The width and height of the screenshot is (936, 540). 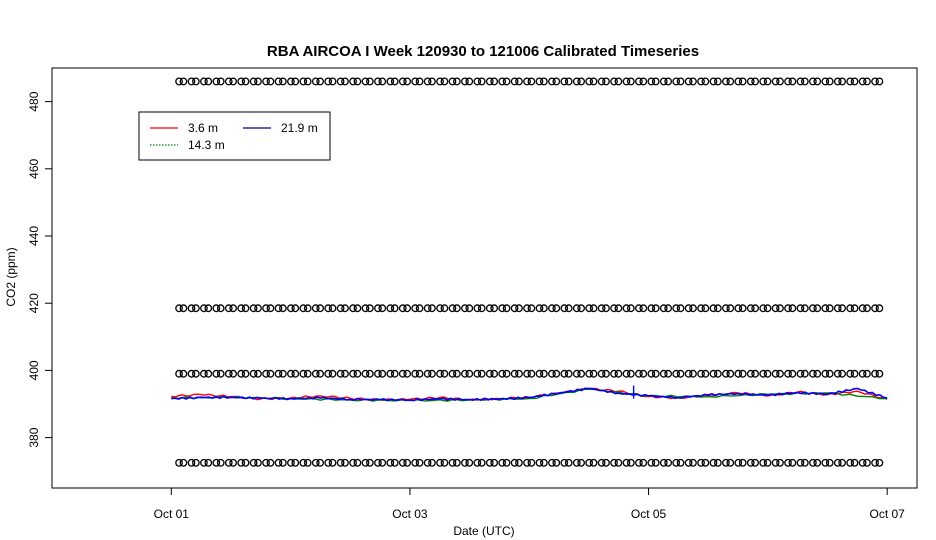 I want to click on marker-3-22a, so click(x=452, y=462).